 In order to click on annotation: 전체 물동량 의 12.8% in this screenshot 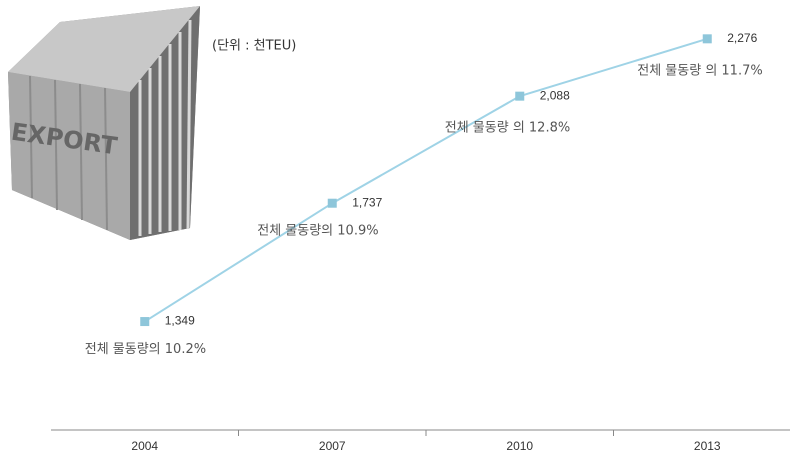, I will do `click(507, 128)`.